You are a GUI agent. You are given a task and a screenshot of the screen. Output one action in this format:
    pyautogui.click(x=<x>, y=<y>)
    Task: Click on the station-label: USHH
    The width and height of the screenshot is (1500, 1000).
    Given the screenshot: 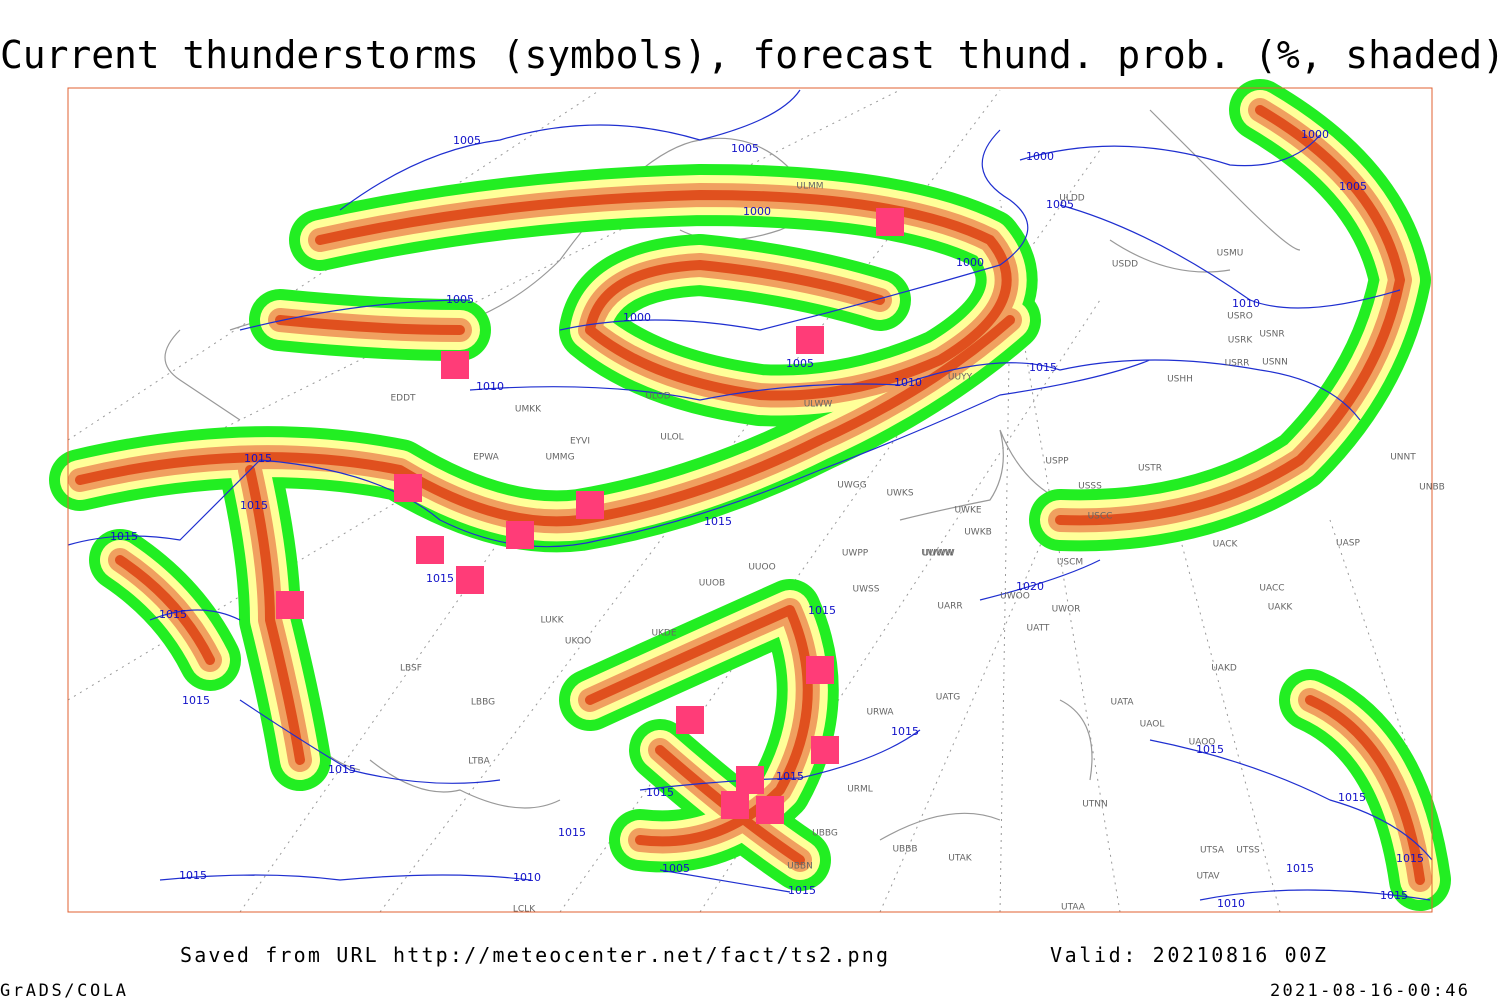 What is the action you would take?
    pyautogui.click(x=1180, y=380)
    